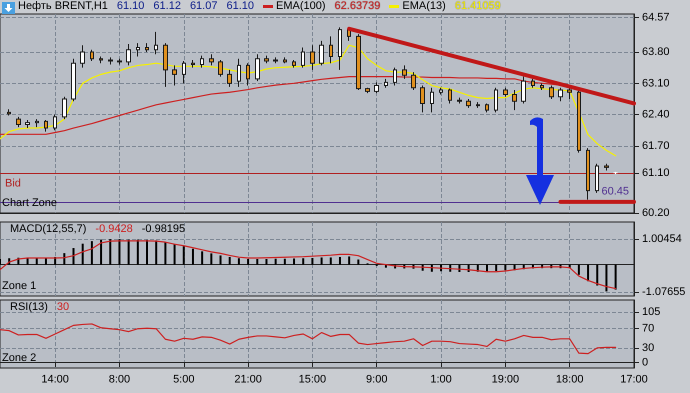 The width and height of the screenshot is (690, 393). I want to click on x-tick-label: 8:00, so click(119, 380).